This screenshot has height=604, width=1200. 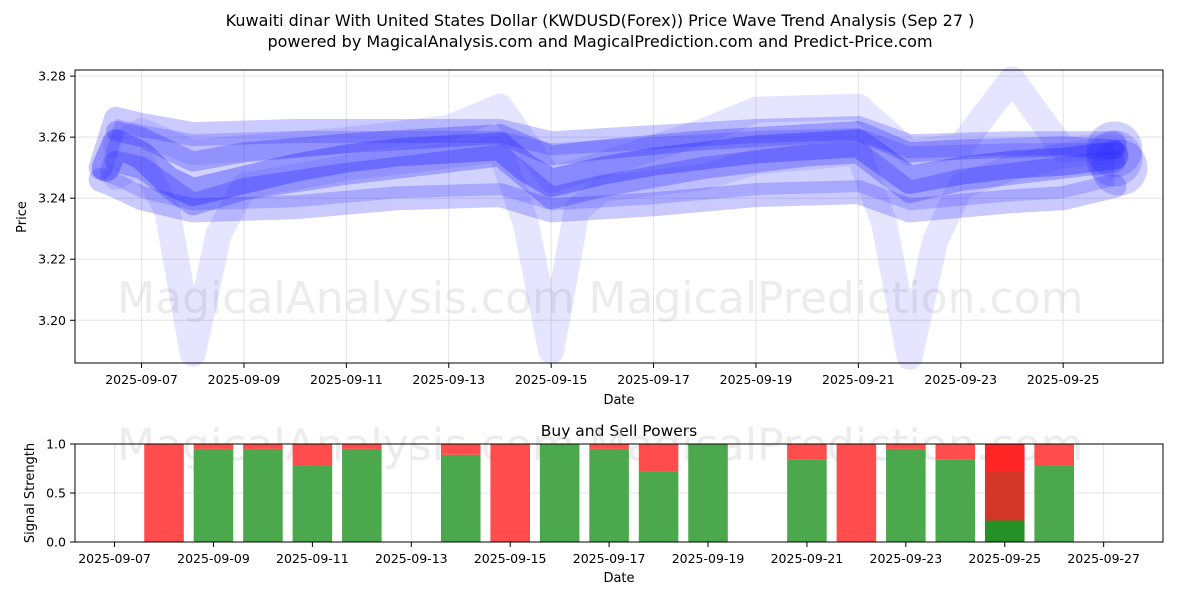 What do you see at coordinates (756, 379) in the screenshot?
I see `price-x-tick-label: 2025-09-19` at bounding box center [756, 379].